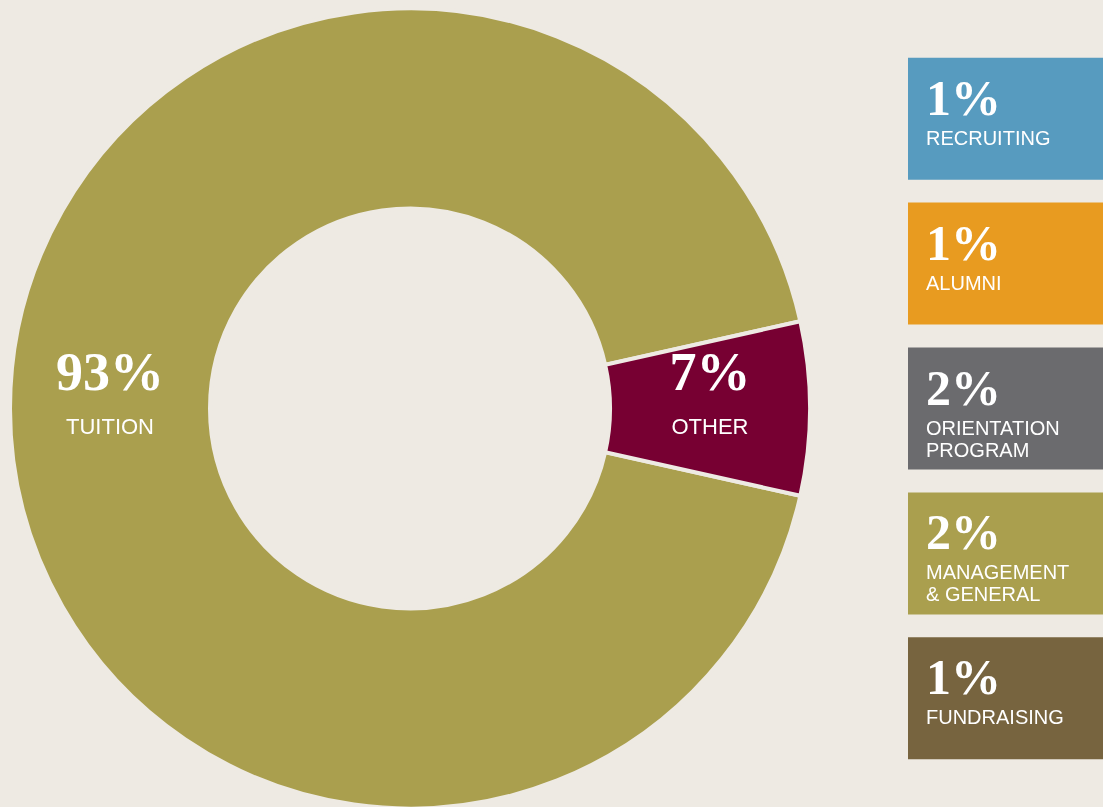 This screenshot has height=807, width=1103. Describe the element at coordinates (710, 426) in the screenshot. I see `slice-label: OTHER` at that location.